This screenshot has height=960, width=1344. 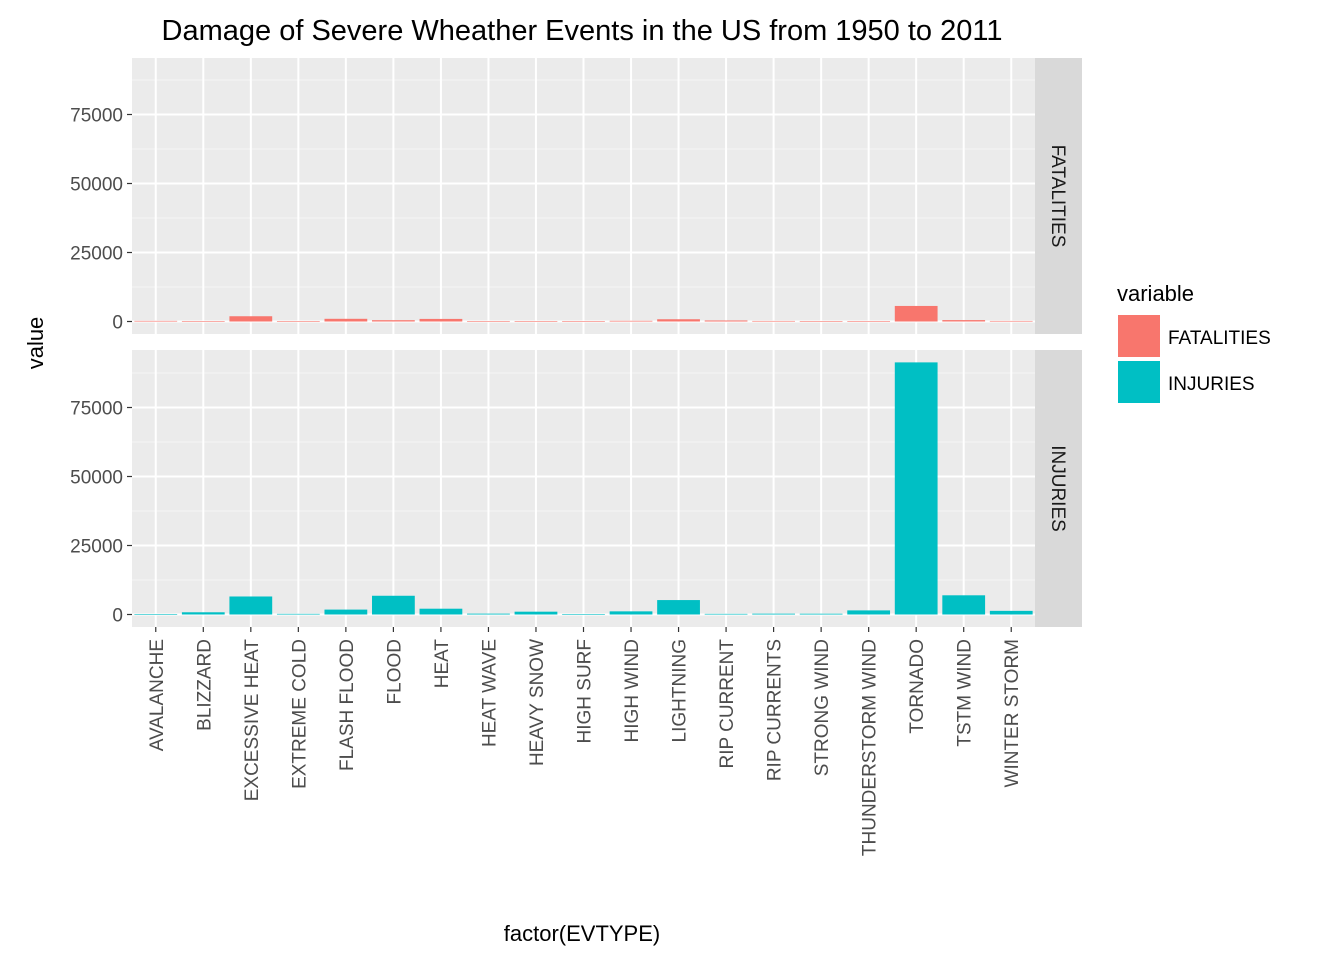 I want to click on y-axis-title: value, so click(x=35, y=343).